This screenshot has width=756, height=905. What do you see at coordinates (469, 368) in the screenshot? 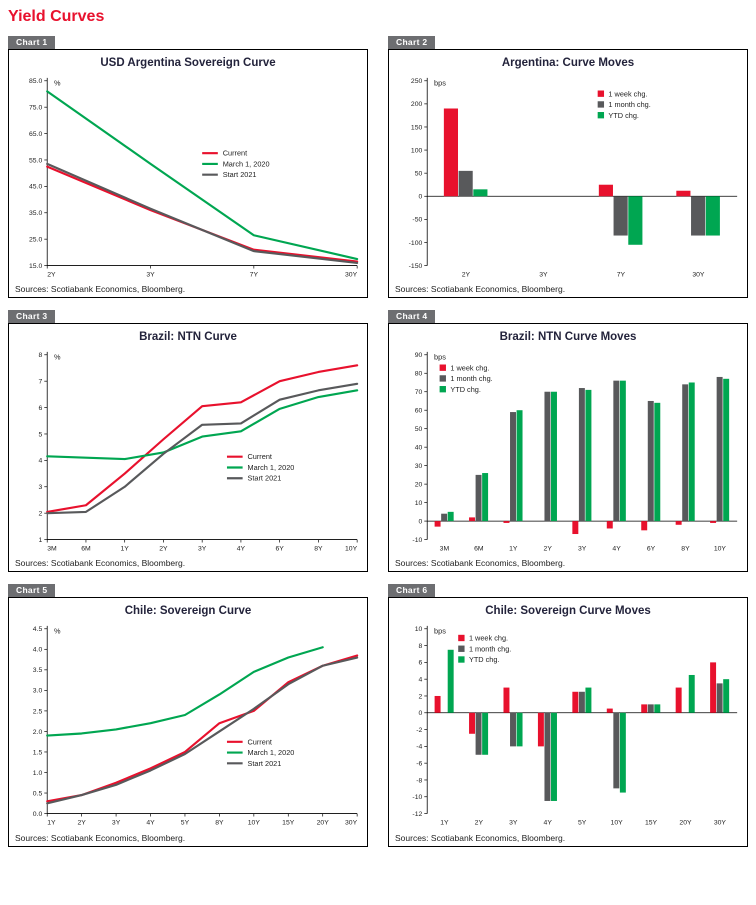
I see `svg-text: 1 week chg.` at bounding box center [469, 368].